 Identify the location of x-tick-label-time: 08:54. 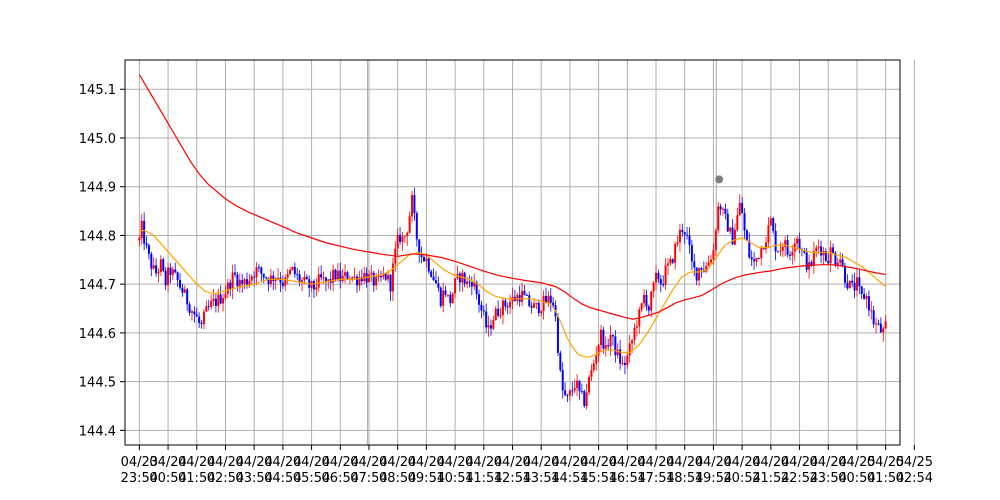
(397, 478).